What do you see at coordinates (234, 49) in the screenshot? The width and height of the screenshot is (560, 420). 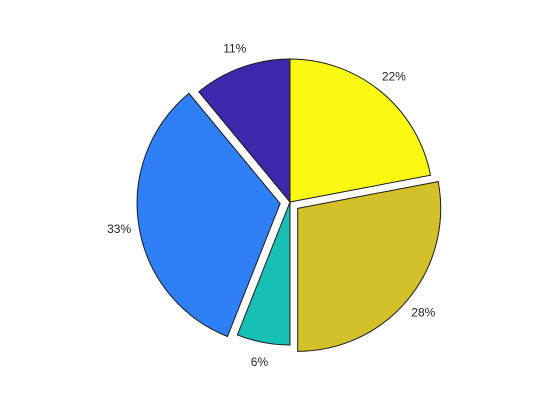 I see `pie-label-11: 11%` at bounding box center [234, 49].